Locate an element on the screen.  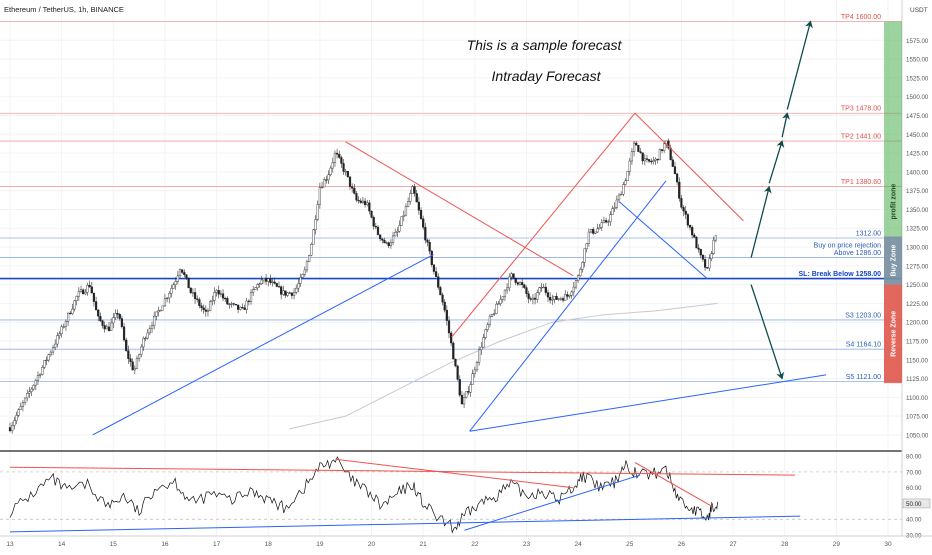
time-tick-23: 23 is located at coordinates (527, 544).